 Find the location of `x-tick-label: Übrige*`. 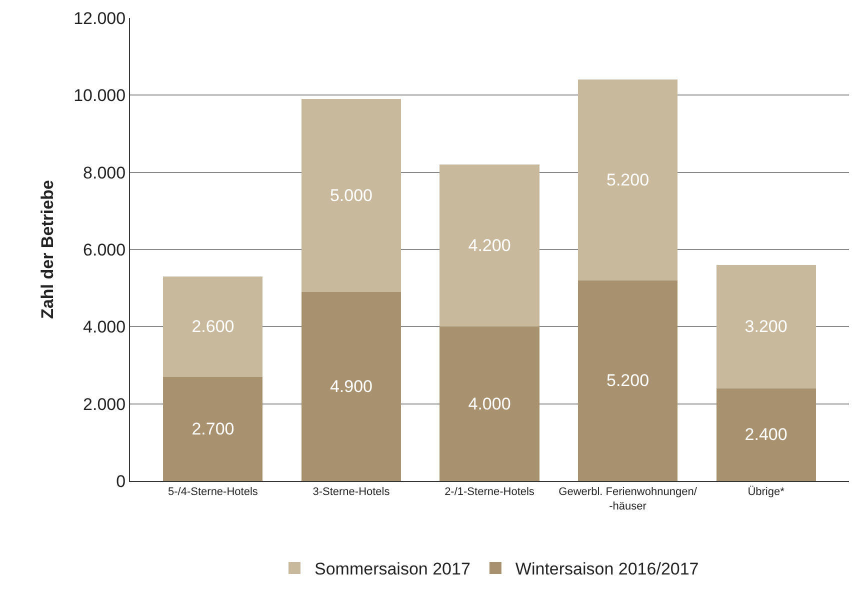

x-tick-label: Übrige* is located at coordinates (767, 491).